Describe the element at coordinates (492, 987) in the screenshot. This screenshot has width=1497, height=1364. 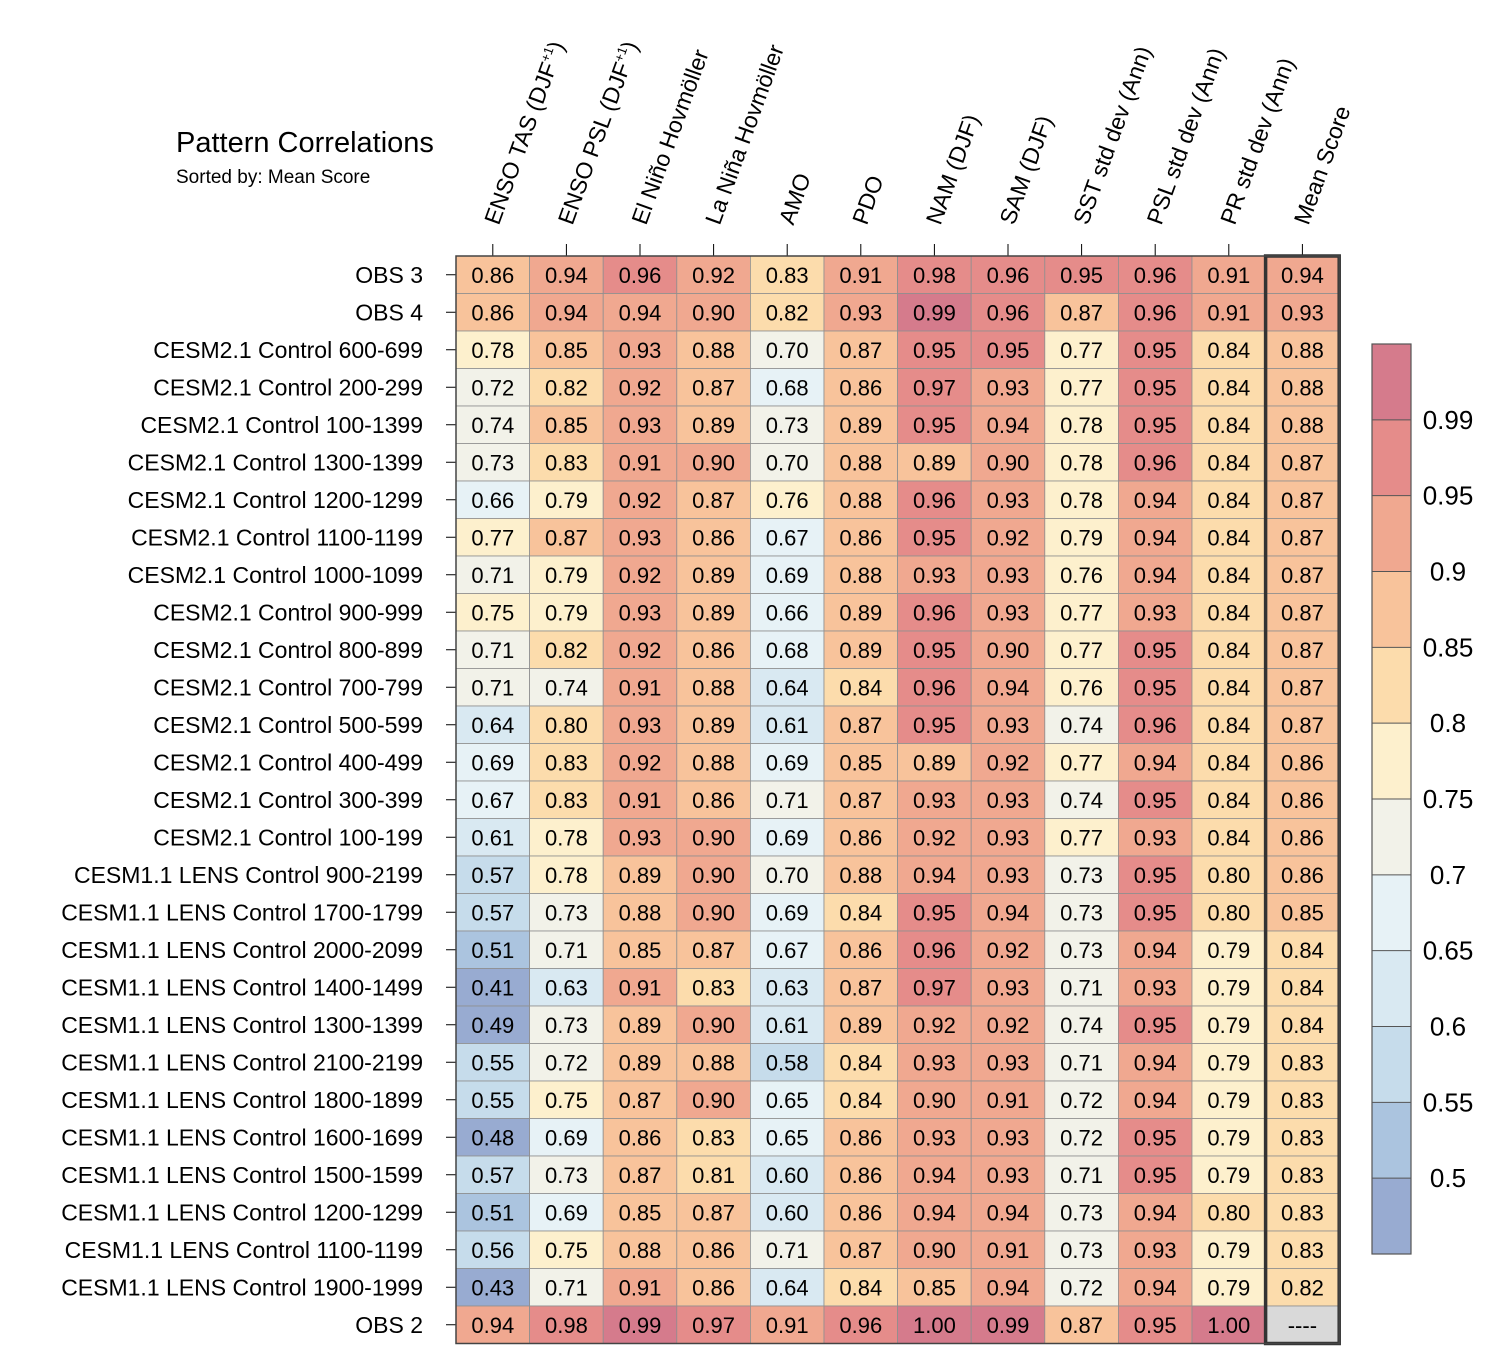
I see `cell-value: 0.41` at that location.